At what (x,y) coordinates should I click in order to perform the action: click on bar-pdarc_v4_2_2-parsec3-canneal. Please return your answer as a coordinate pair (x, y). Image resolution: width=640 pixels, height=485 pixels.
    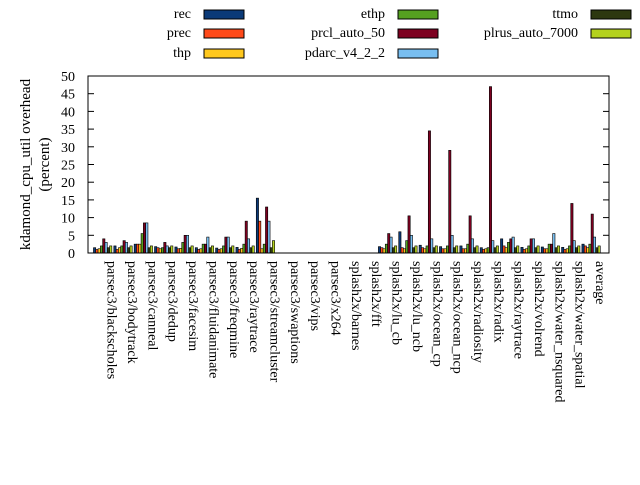
    Looking at the image, I should click on (147, 238).